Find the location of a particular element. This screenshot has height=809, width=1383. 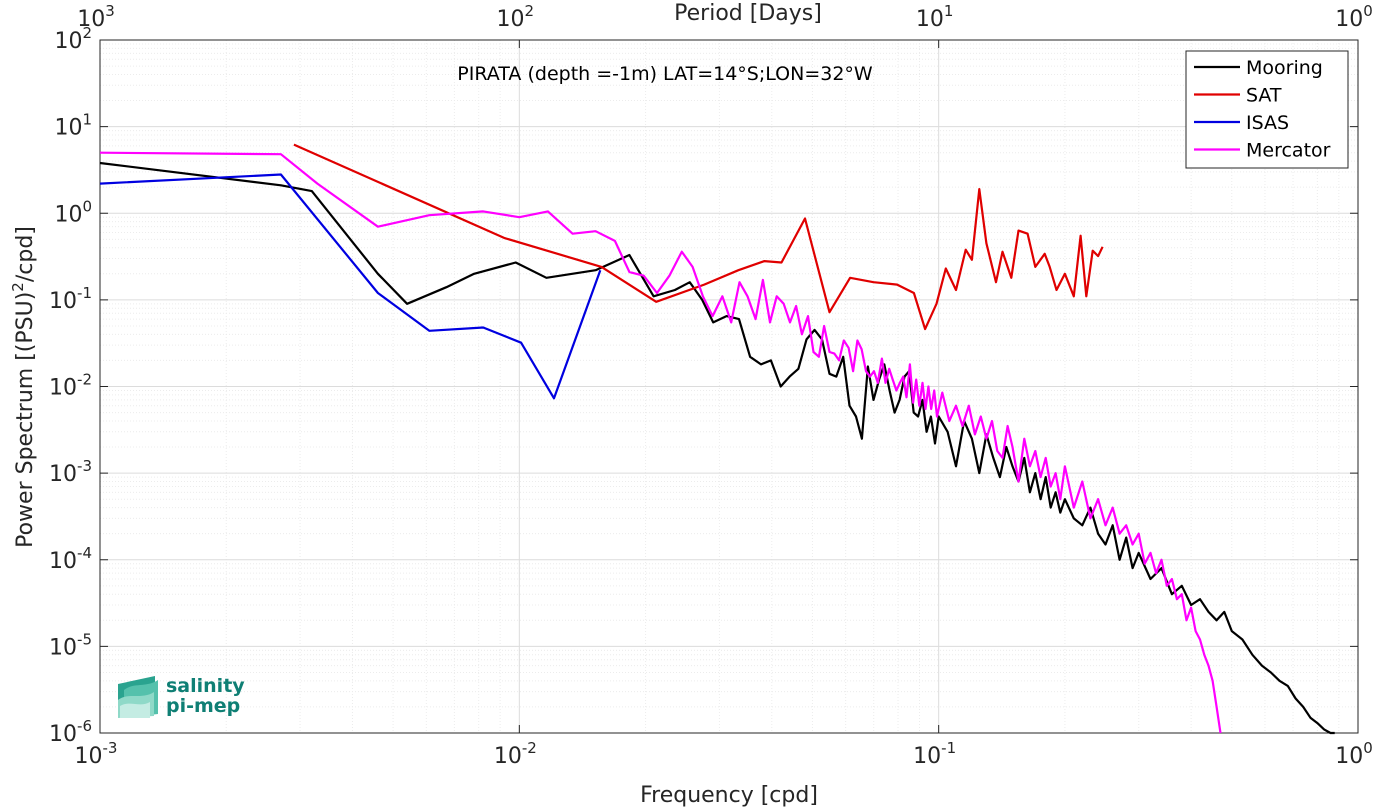

x2-tick-label-exponent: 3 is located at coordinates (110, 11).